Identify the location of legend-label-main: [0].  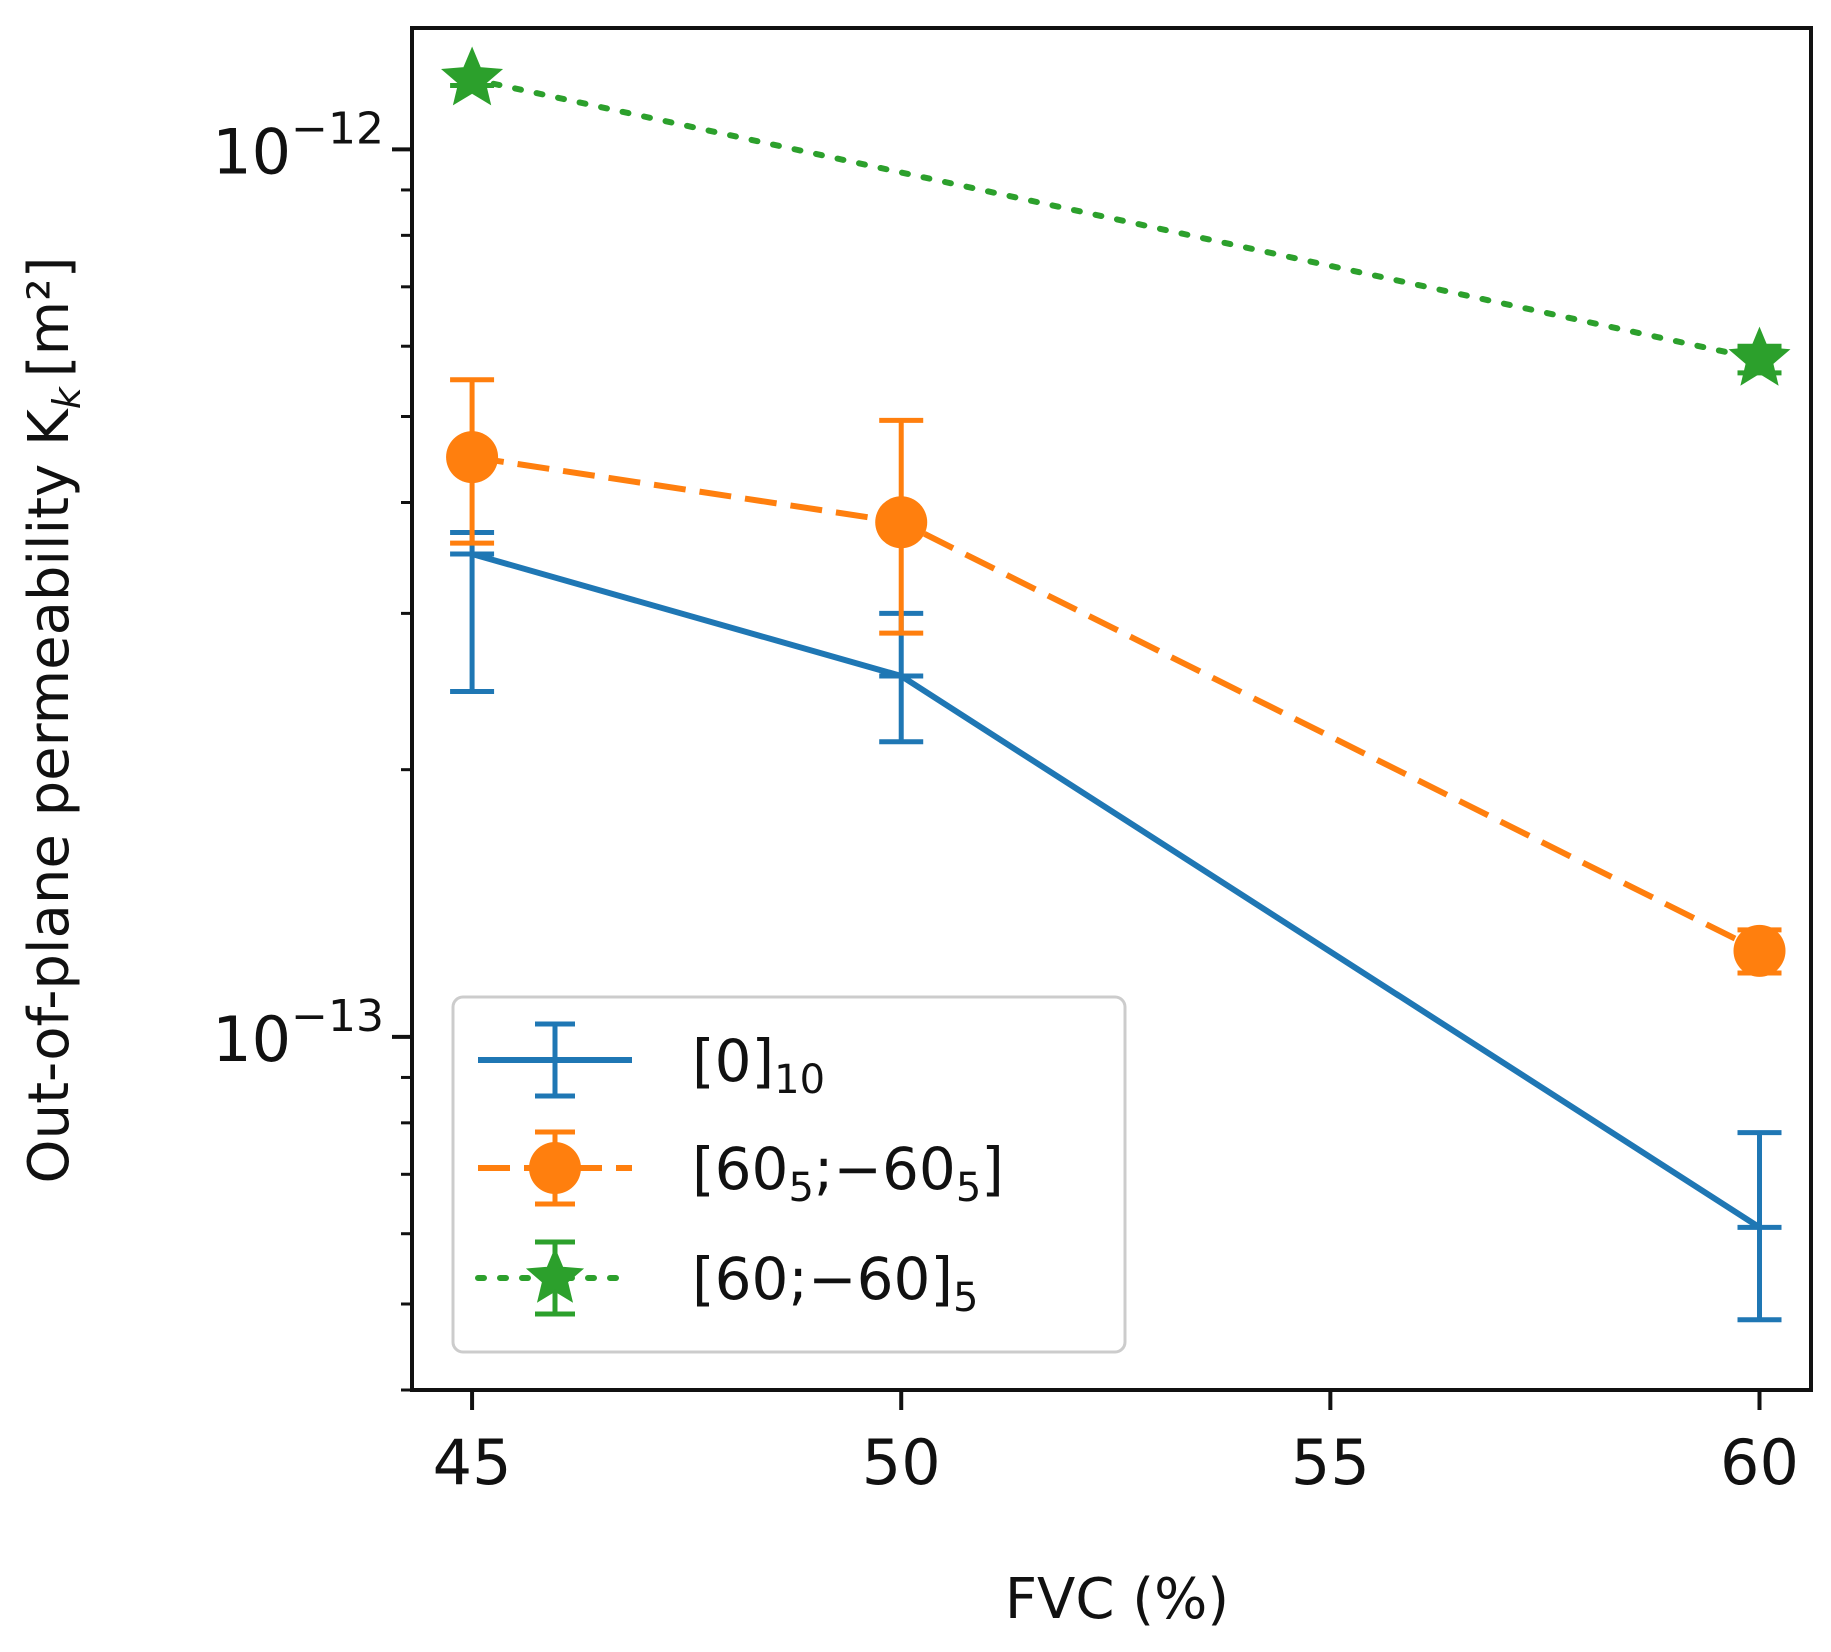
(733, 1061).